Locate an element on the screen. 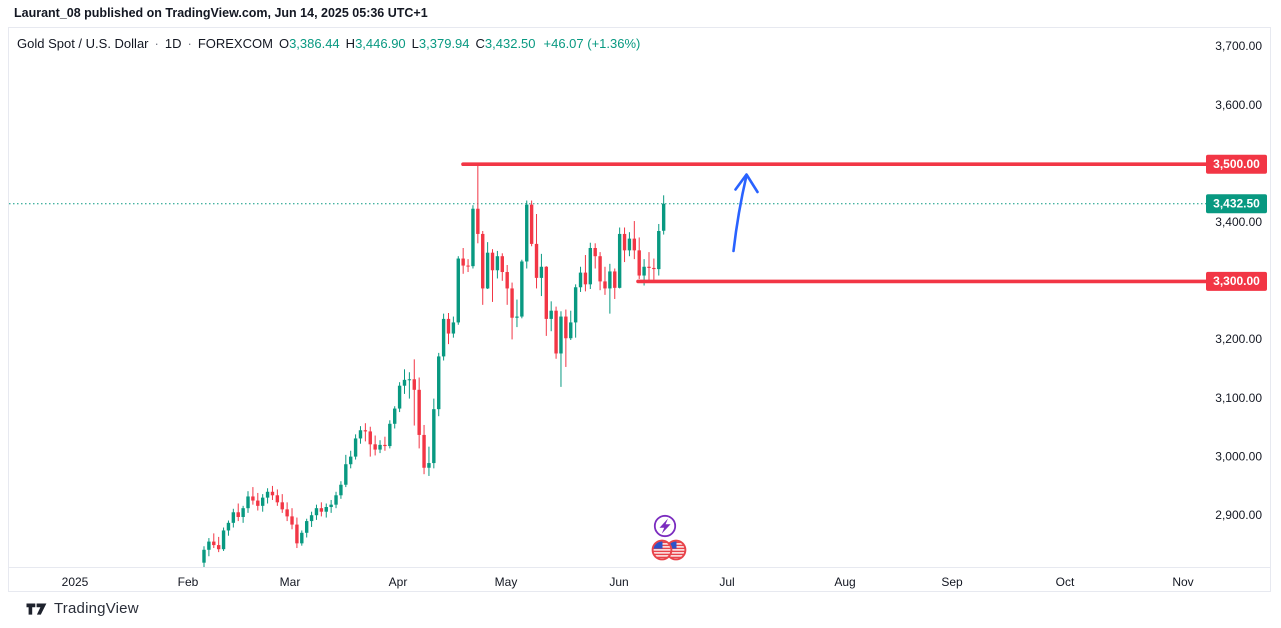  exchange-label: FOREXCOM is located at coordinates (235, 43).